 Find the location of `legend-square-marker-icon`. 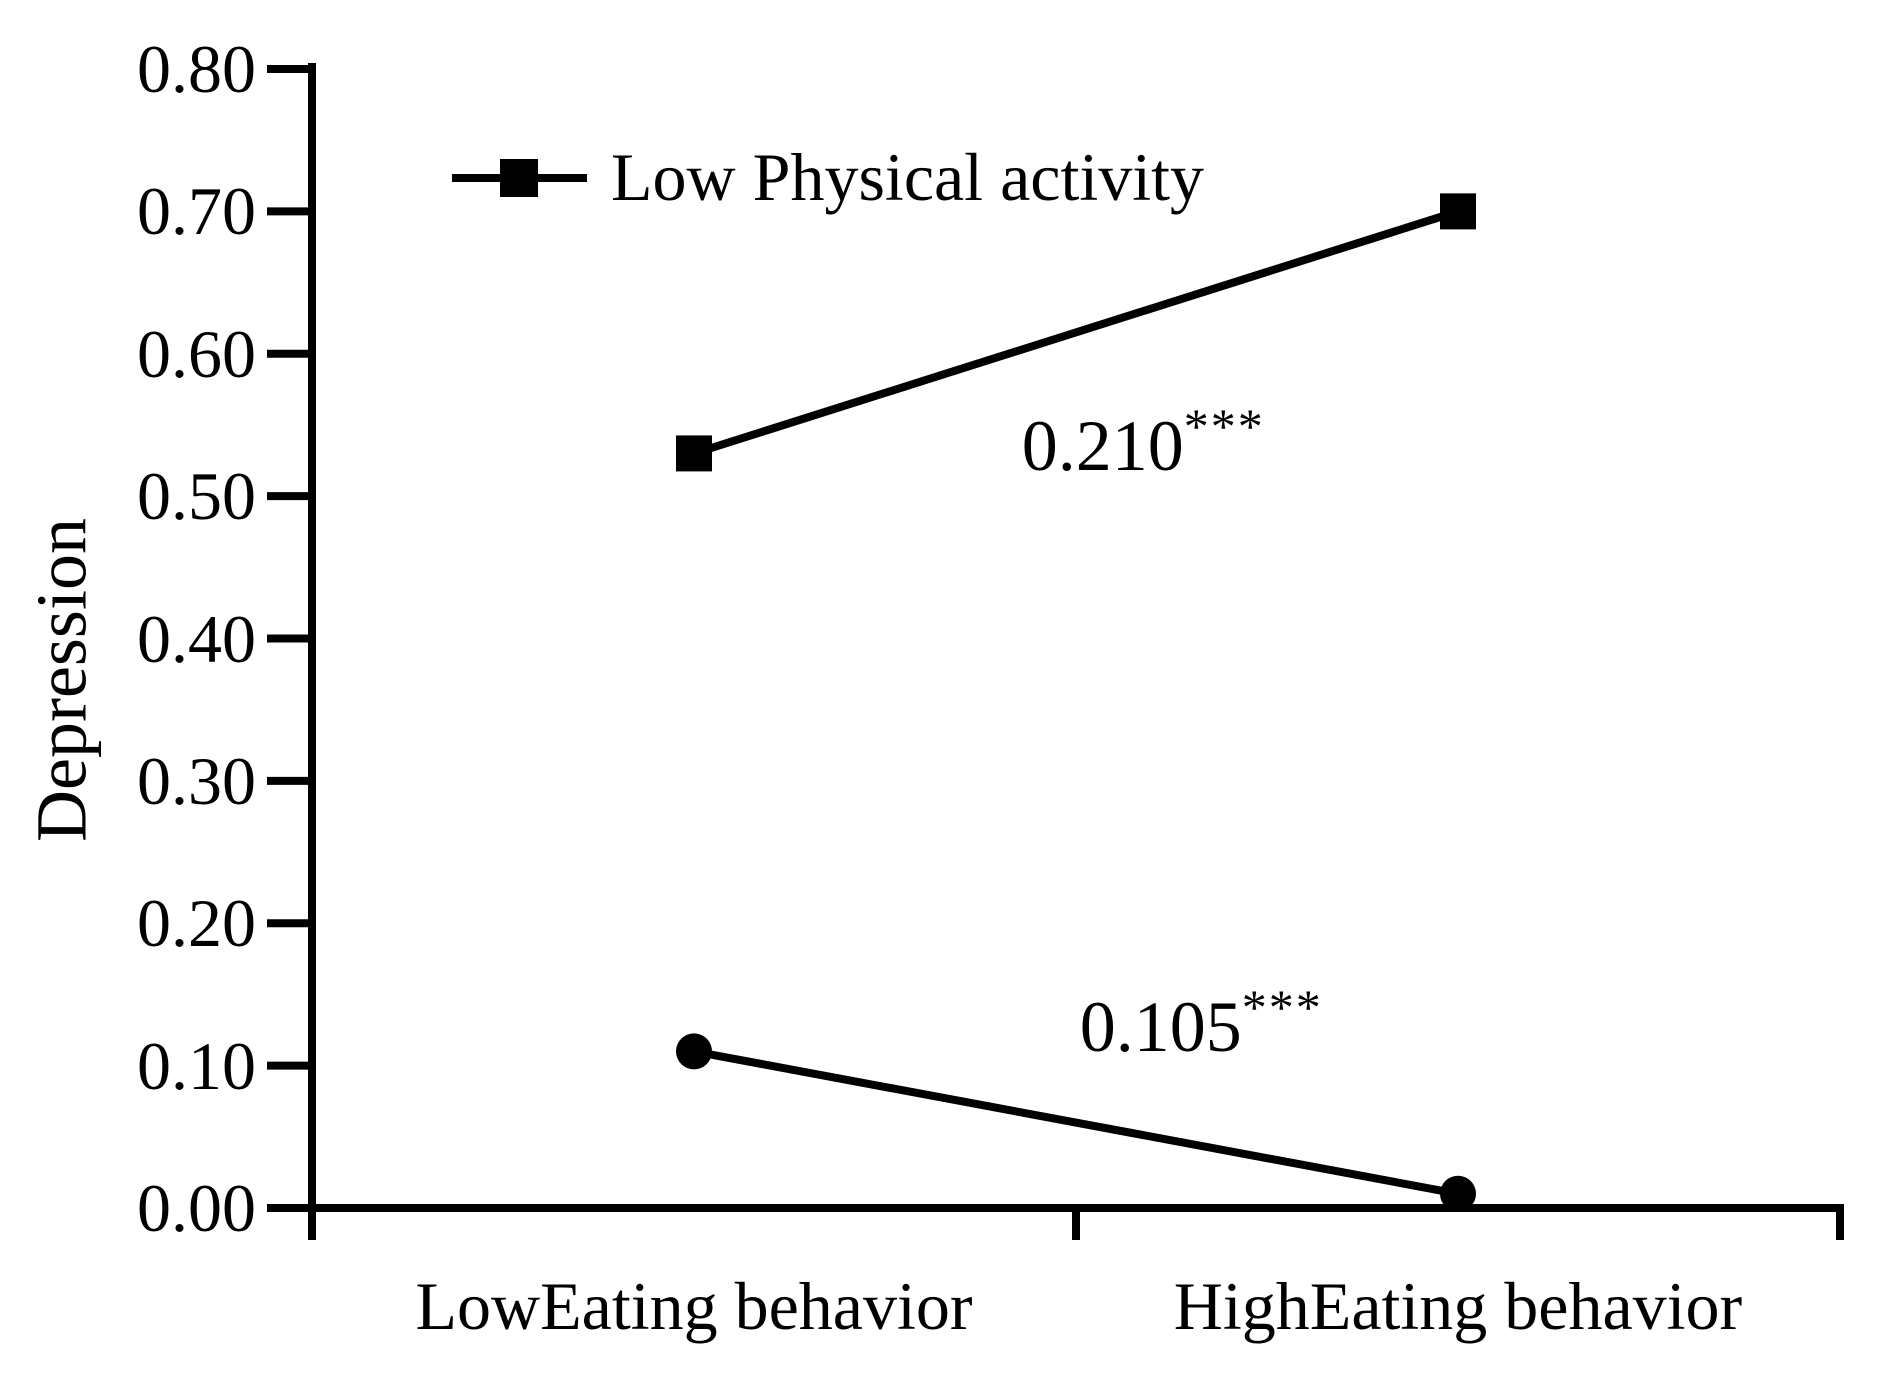

legend-square-marker-icon is located at coordinates (519, 177).